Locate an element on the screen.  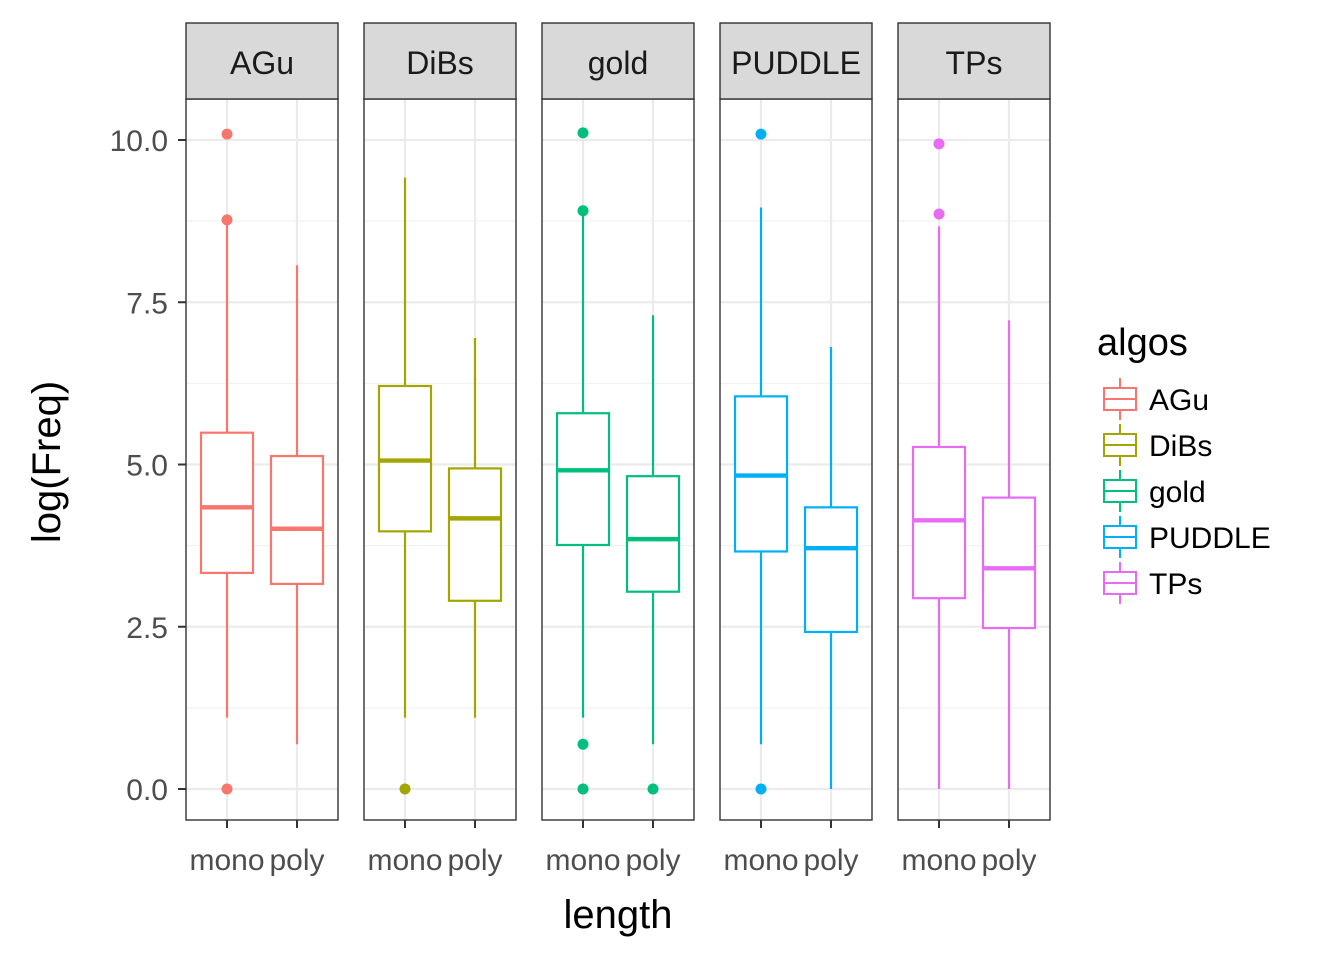
facet-panel-agu: AGu mono poly is located at coordinates (262, 449).